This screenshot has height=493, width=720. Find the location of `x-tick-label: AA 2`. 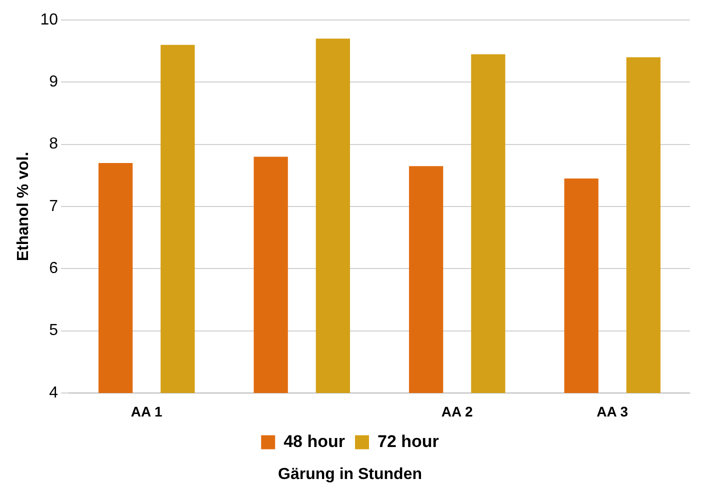

x-tick-label: AA 2 is located at coordinates (457, 411).